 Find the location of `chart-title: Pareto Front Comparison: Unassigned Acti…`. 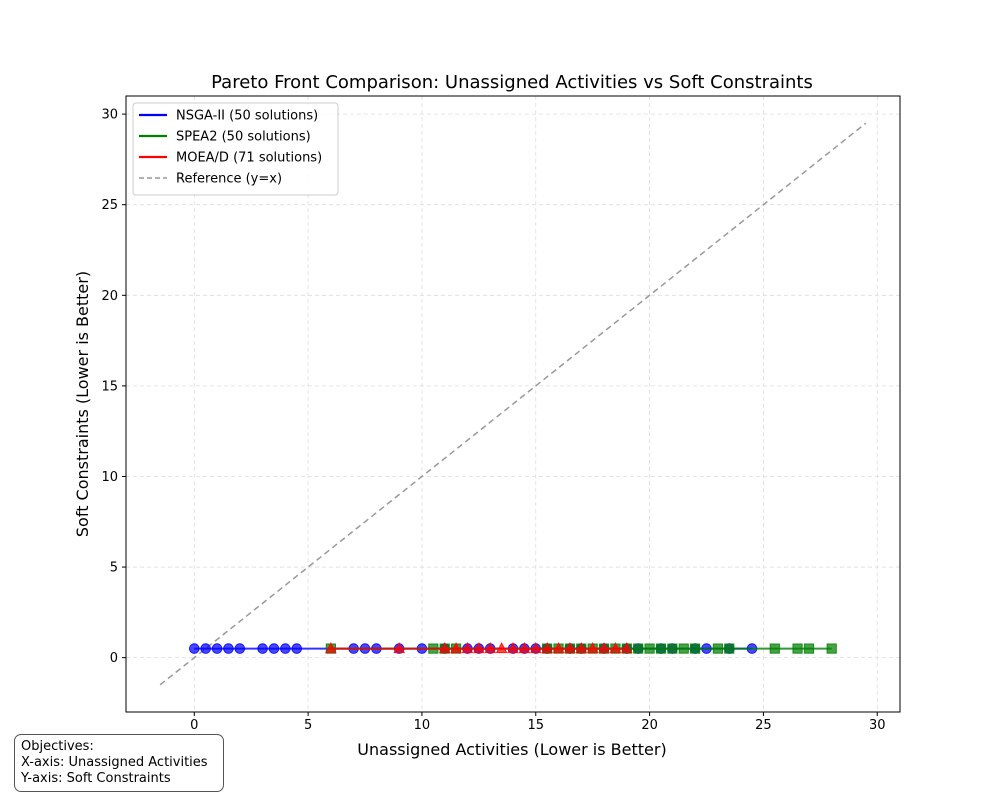

chart-title: Pareto Front Comparison: Unassigned Acti… is located at coordinates (512, 82).